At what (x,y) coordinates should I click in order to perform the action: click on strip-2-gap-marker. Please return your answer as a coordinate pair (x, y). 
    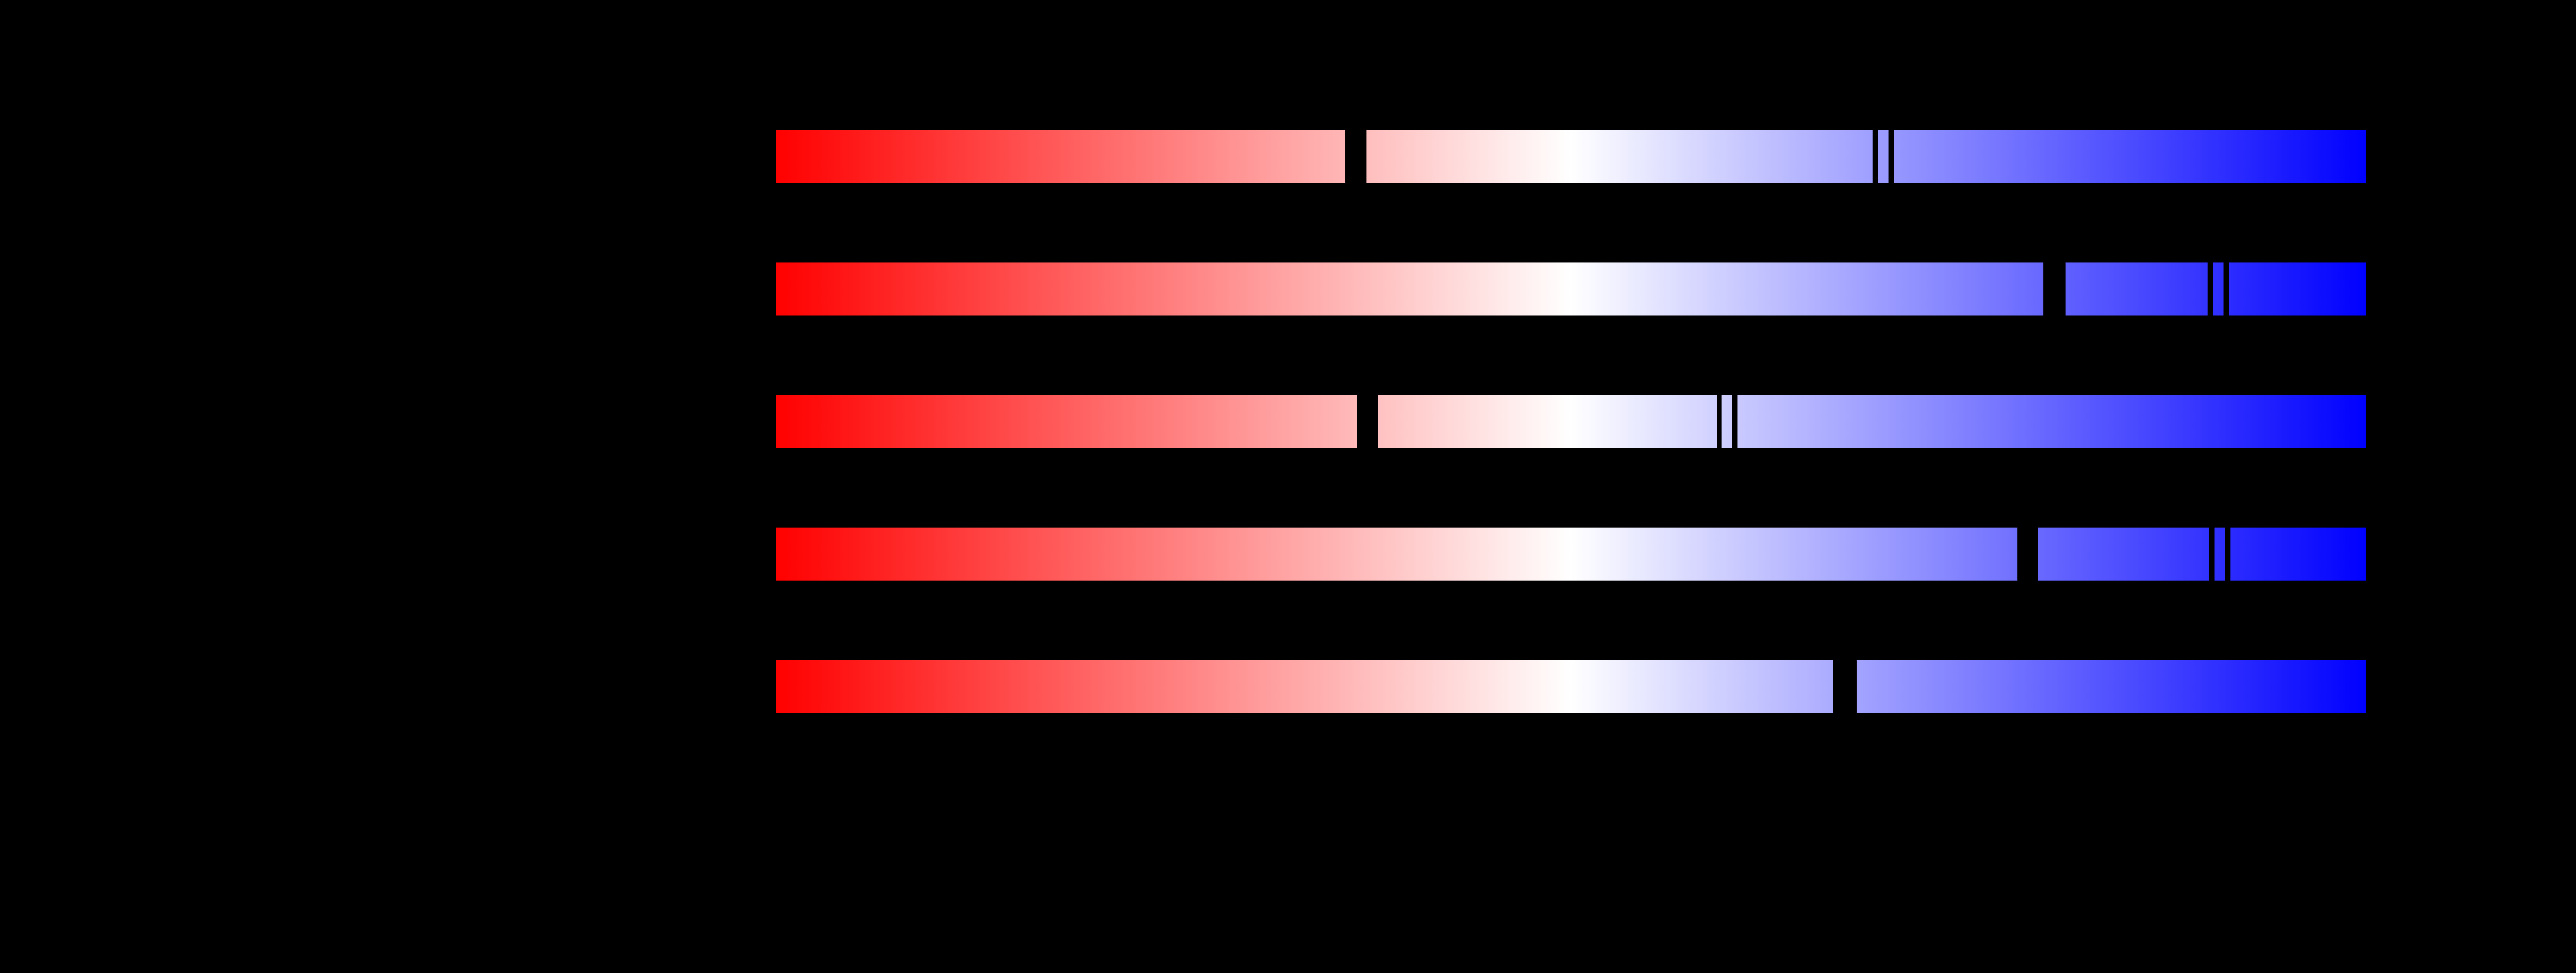
    Looking at the image, I should click on (2054, 289).